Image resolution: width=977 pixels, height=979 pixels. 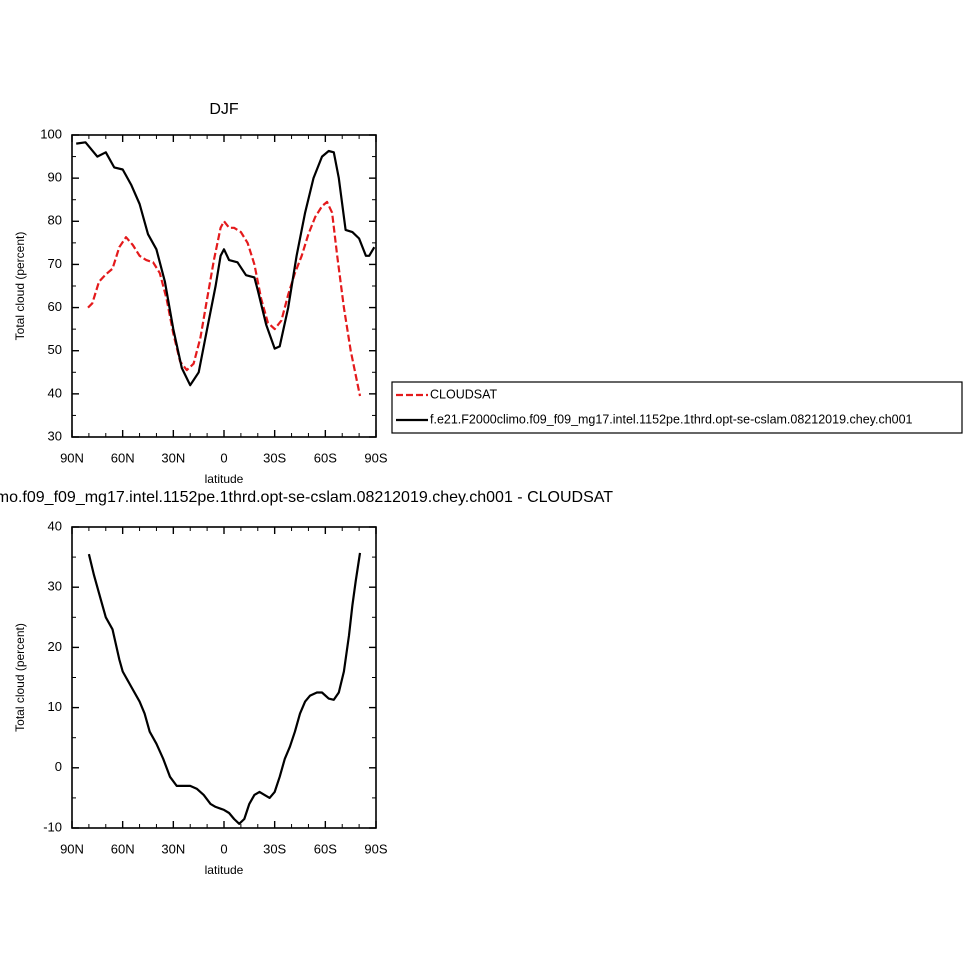 I want to click on y-tick-label: -10, so click(x=52, y=826).